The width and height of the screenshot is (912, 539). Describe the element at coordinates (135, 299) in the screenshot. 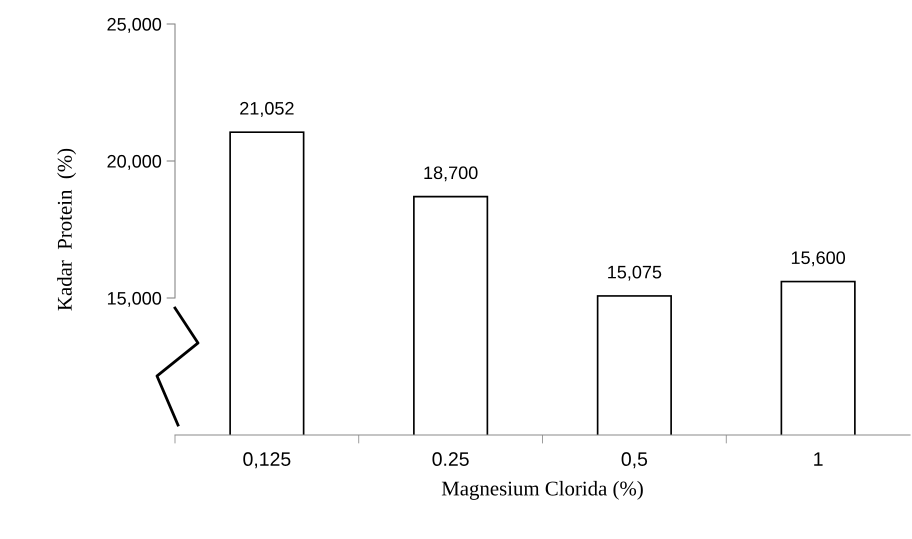

I see `y-tick-label: 15,000` at that location.